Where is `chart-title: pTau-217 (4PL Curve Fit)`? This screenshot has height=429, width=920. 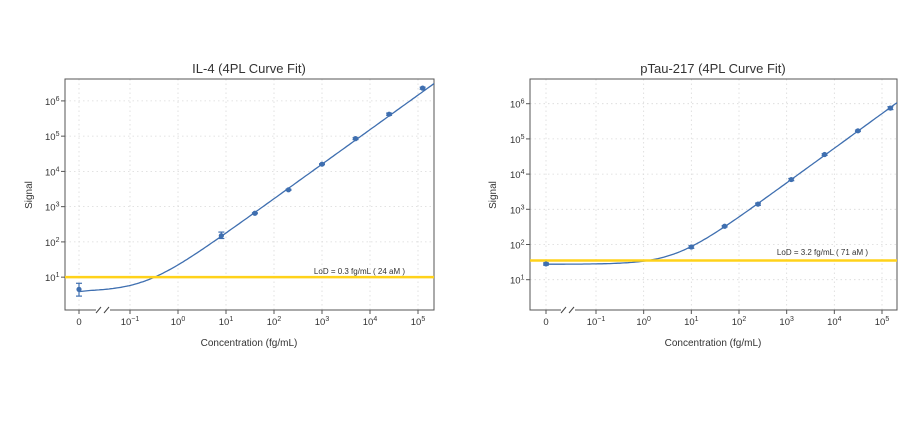
chart-title: pTau-217 (4PL Curve Fit) is located at coordinates (712, 68).